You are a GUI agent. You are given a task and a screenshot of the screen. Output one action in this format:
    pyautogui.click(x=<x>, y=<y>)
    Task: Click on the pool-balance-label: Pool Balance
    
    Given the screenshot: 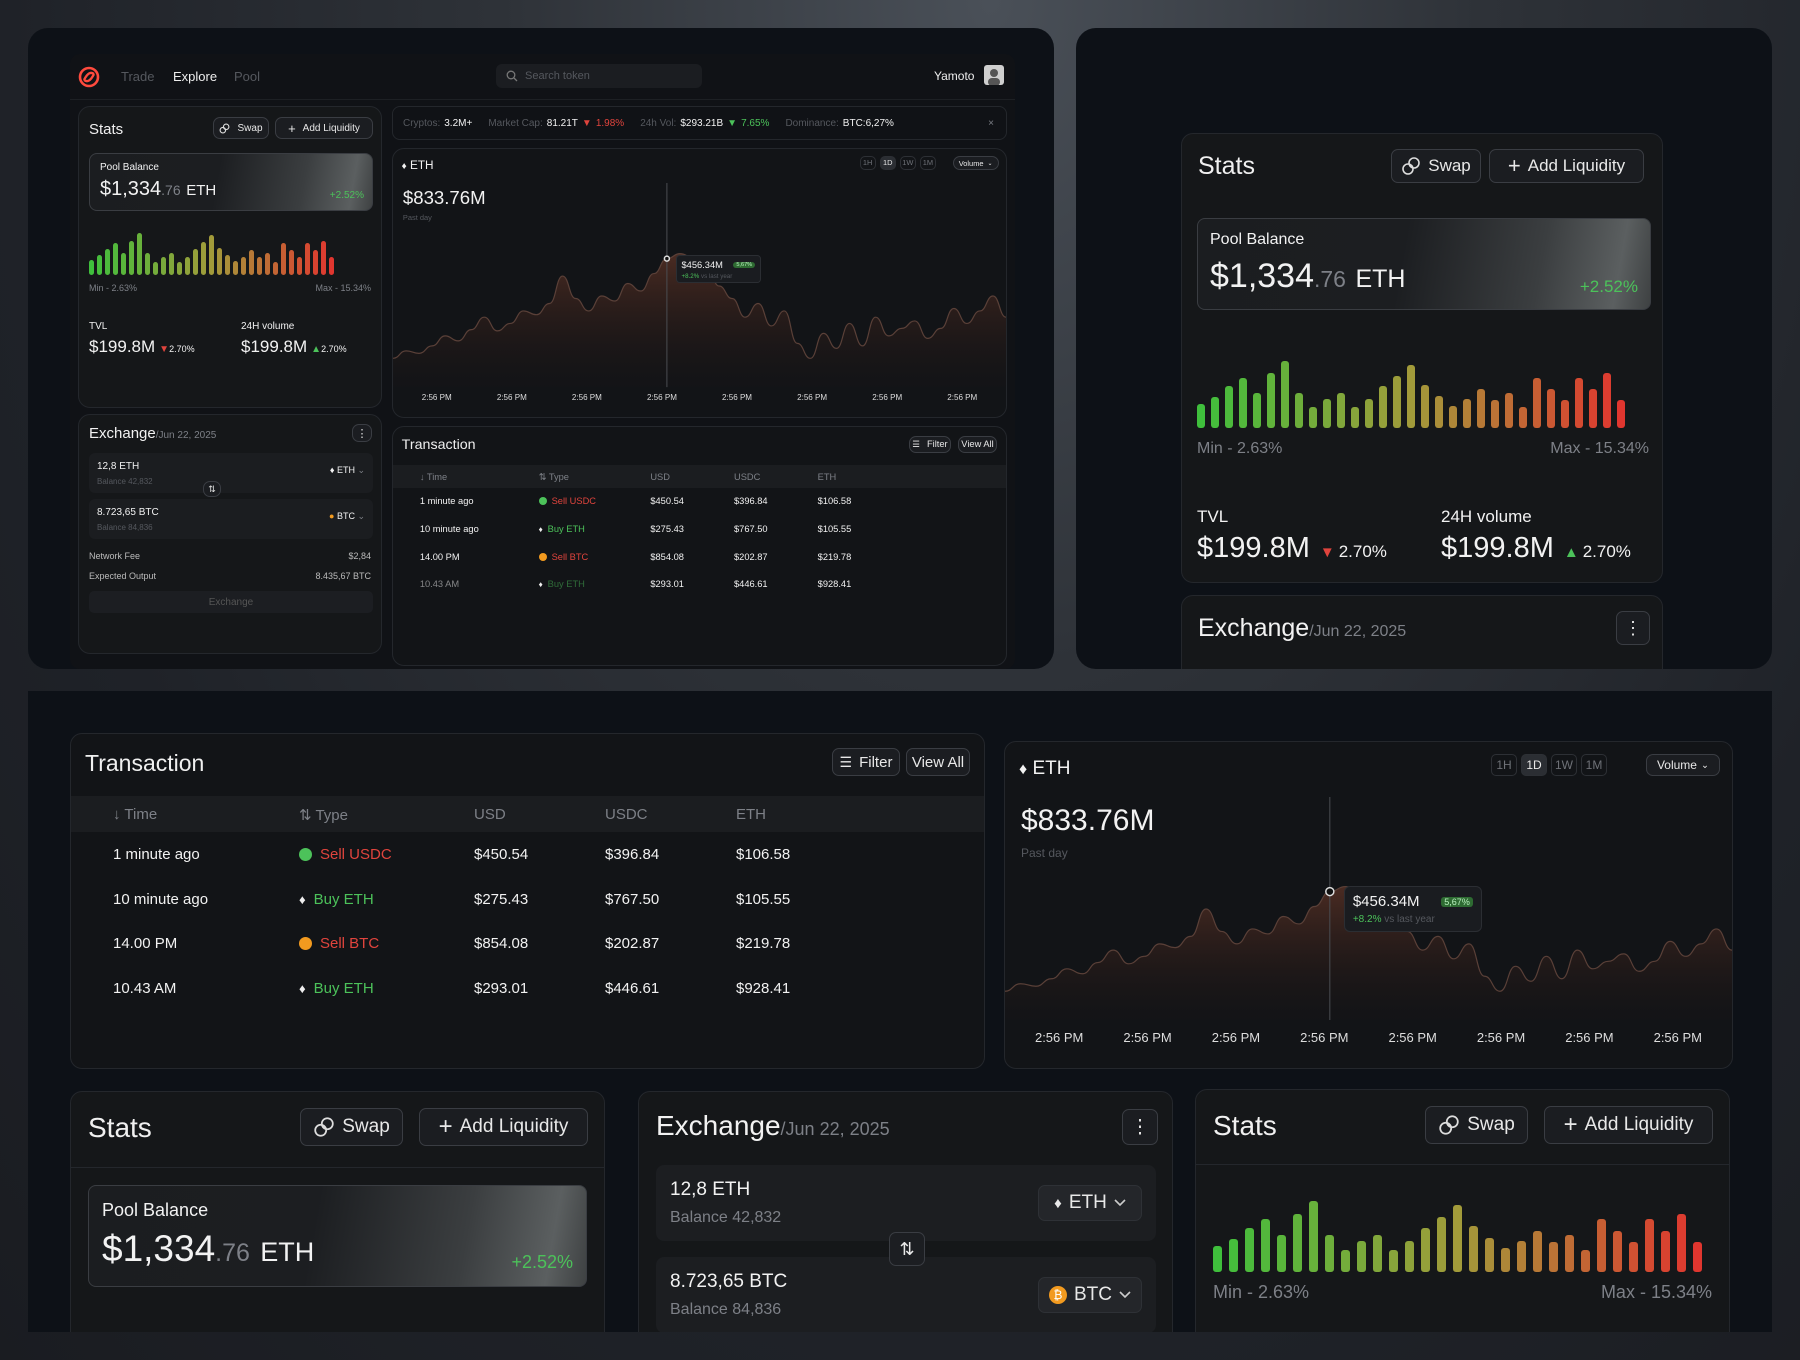 What is the action you would take?
    pyautogui.click(x=1257, y=239)
    